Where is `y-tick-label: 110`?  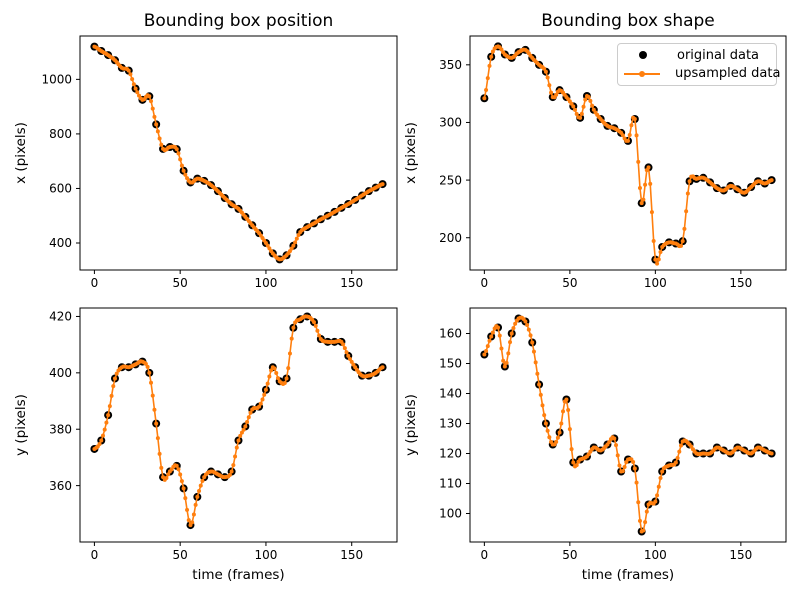 y-tick-label: 110 is located at coordinates (450, 484).